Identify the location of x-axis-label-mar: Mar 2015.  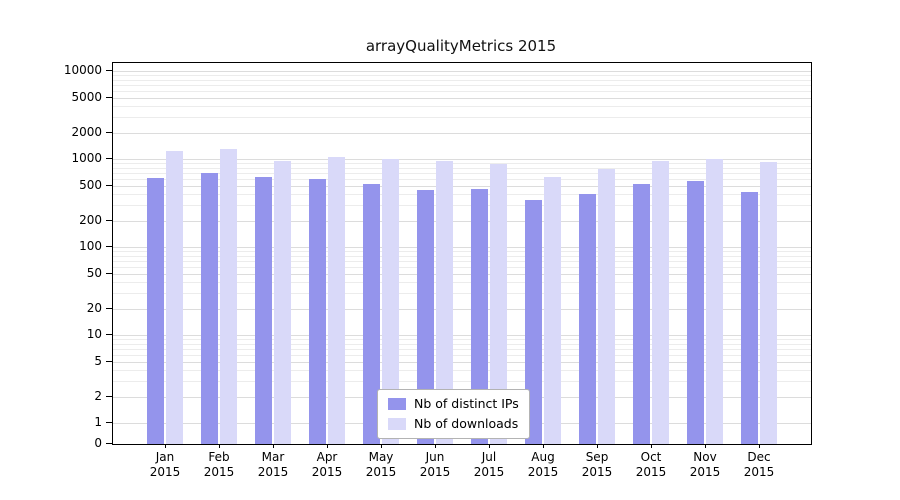
(273, 464).